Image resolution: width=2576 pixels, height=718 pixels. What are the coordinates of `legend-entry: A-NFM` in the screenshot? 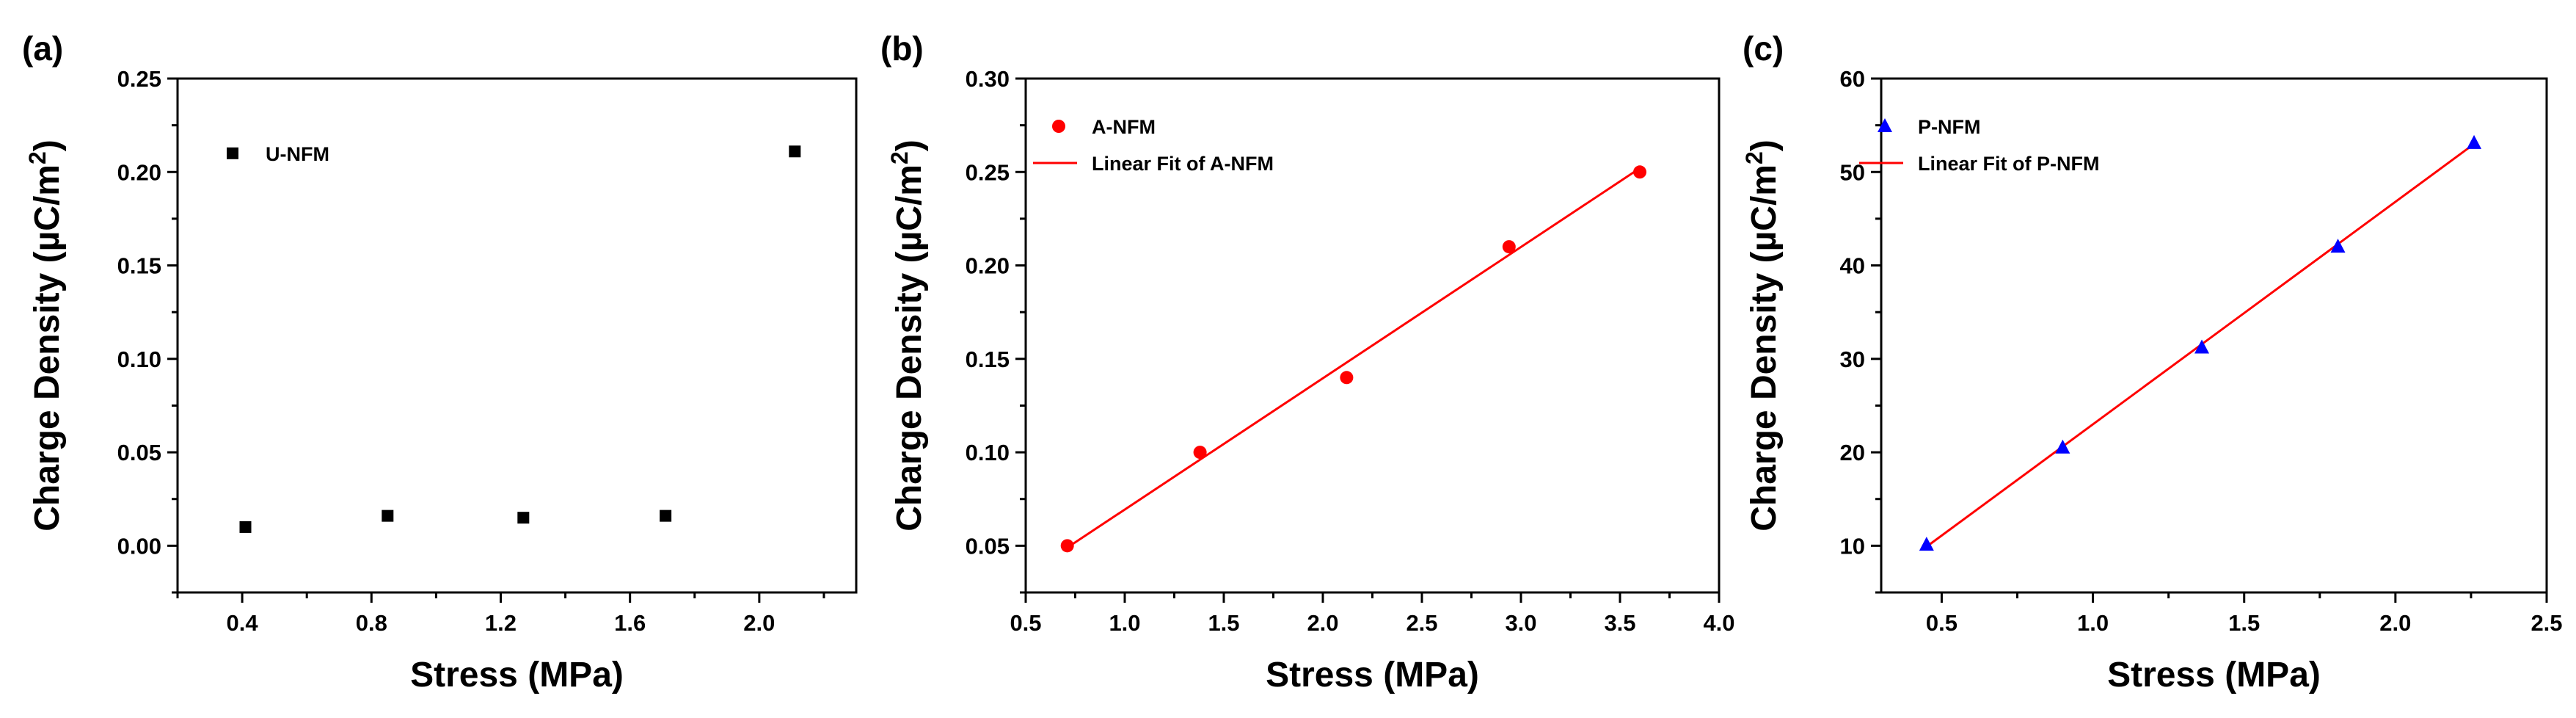 It's located at (1104, 127).